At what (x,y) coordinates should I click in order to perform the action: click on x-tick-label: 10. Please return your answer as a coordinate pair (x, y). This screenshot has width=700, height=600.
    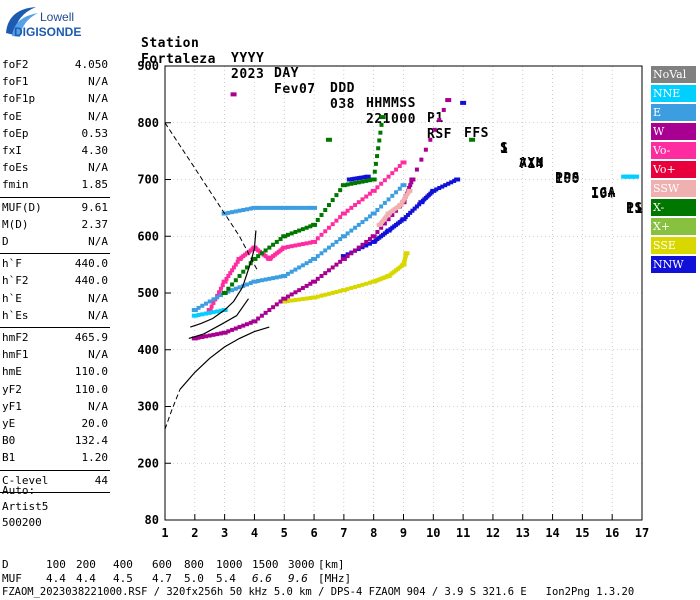
    Looking at the image, I should click on (433, 533).